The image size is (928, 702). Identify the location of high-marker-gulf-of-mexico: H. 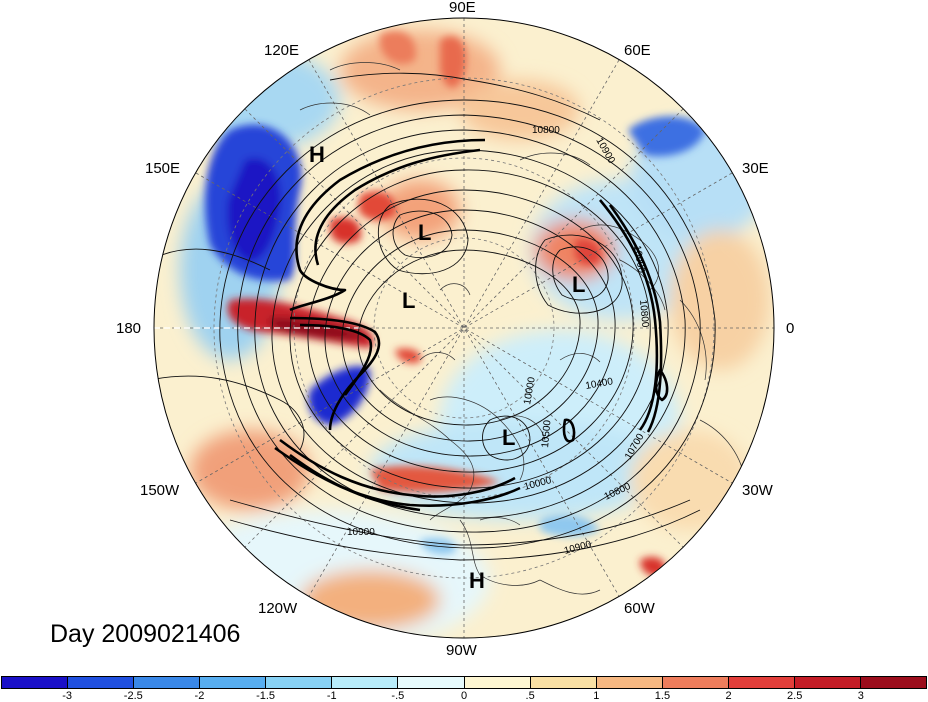
(477, 580).